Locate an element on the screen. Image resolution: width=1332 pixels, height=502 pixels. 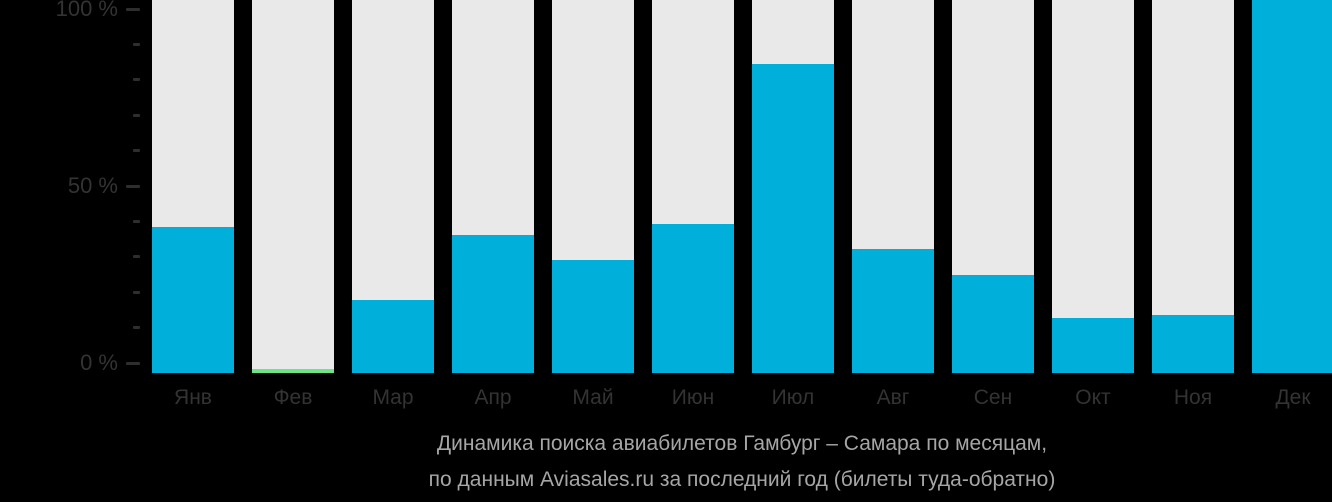
y-axis: 0 % 50 % 100 % is located at coordinates (76, 190).